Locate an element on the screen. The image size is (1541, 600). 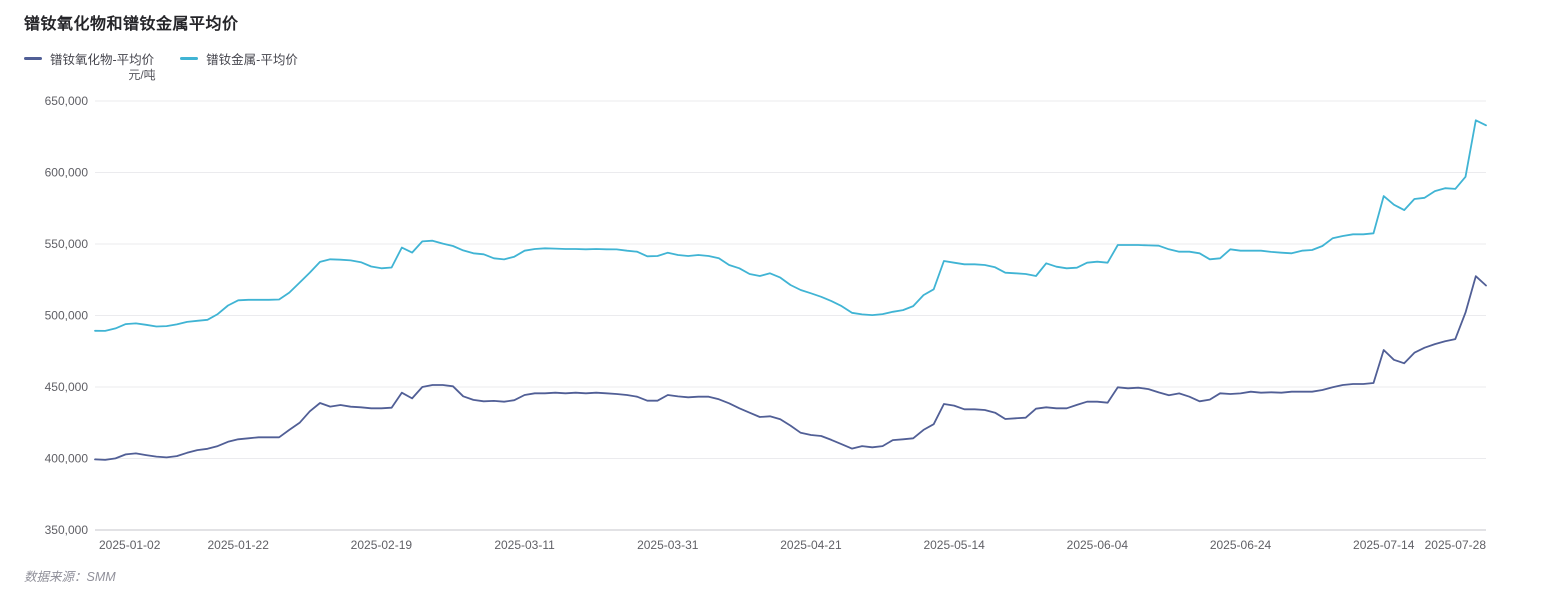
legend-item-metal: 镨钕金属-平均价 is located at coordinates (239, 58).